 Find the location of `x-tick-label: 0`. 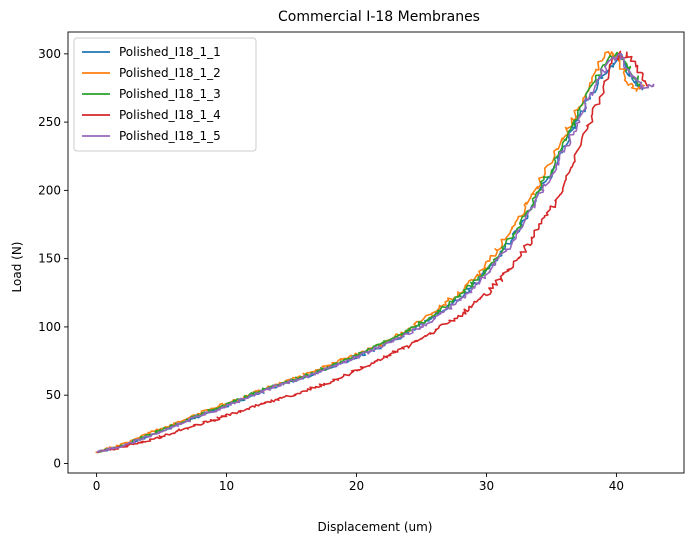

x-tick-label: 0 is located at coordinates (97, 486).